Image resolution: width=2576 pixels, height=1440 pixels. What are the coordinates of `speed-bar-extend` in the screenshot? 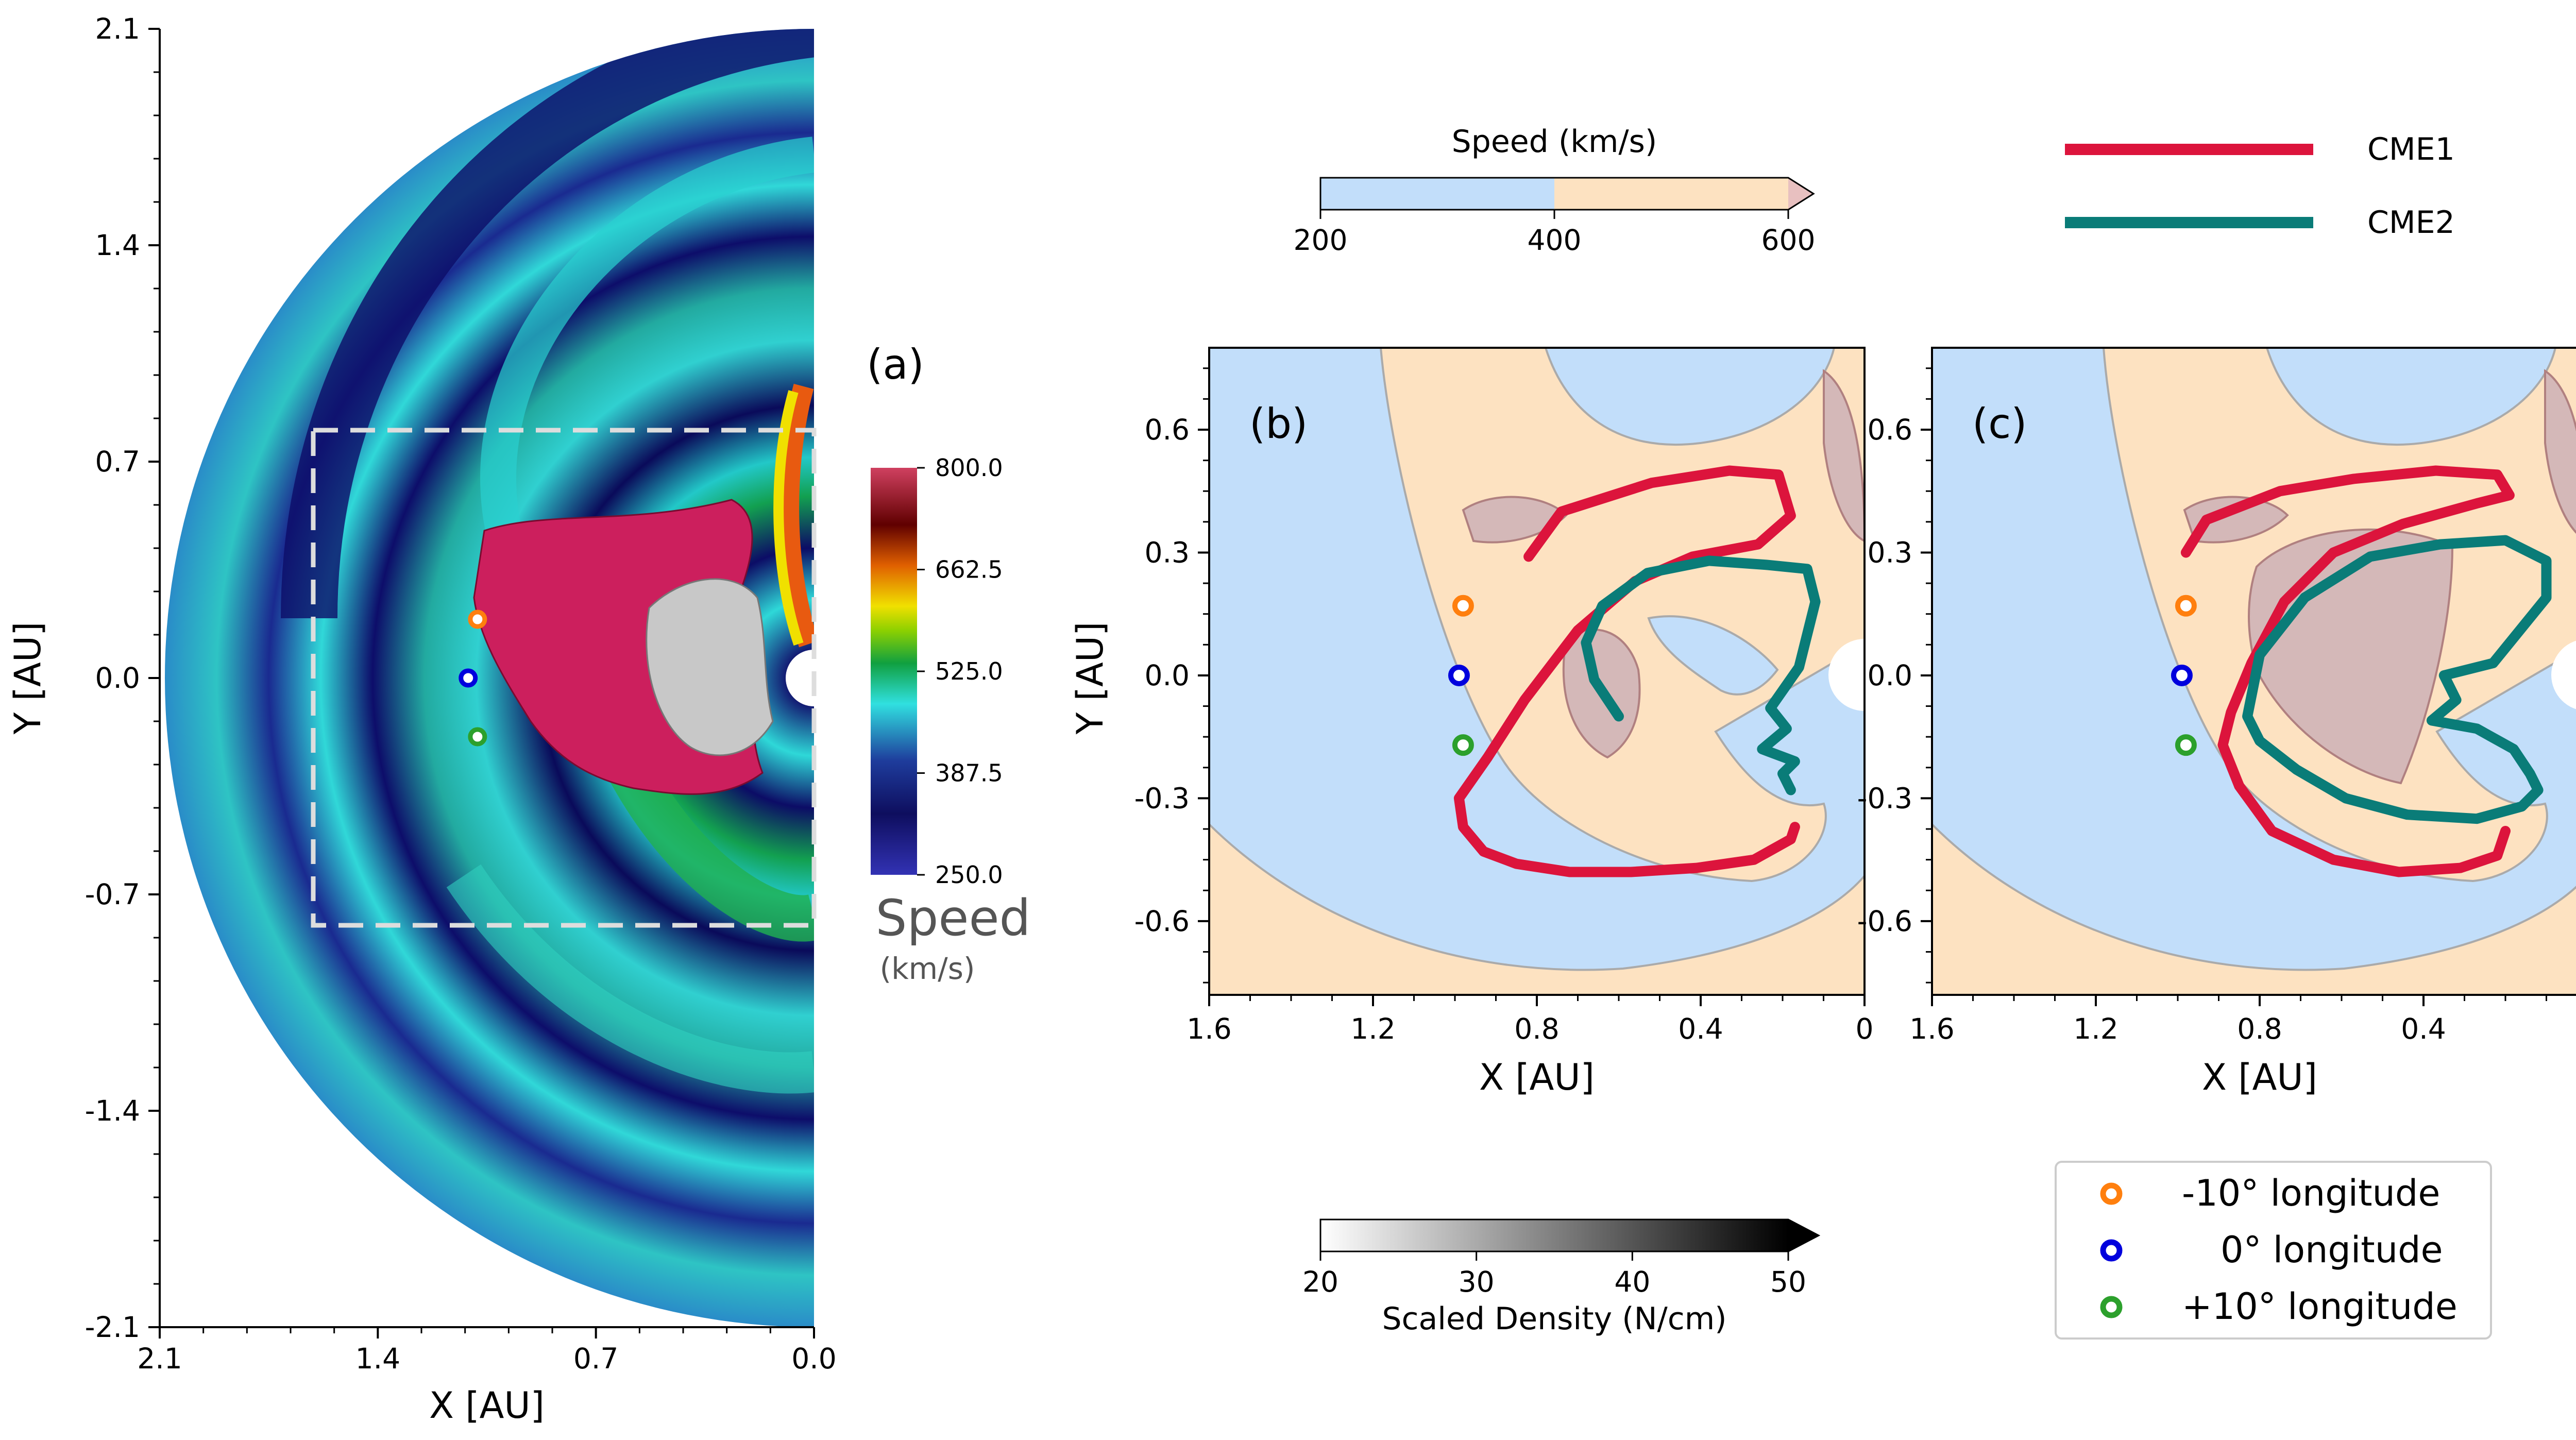 It's located at (1801, 194).